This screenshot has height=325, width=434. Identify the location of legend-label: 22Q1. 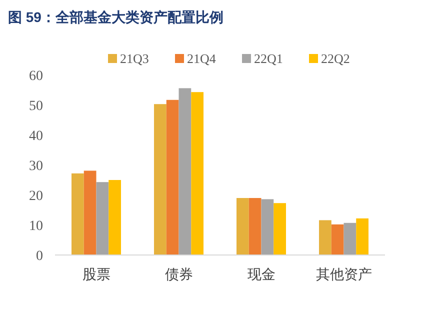
(268, 58).